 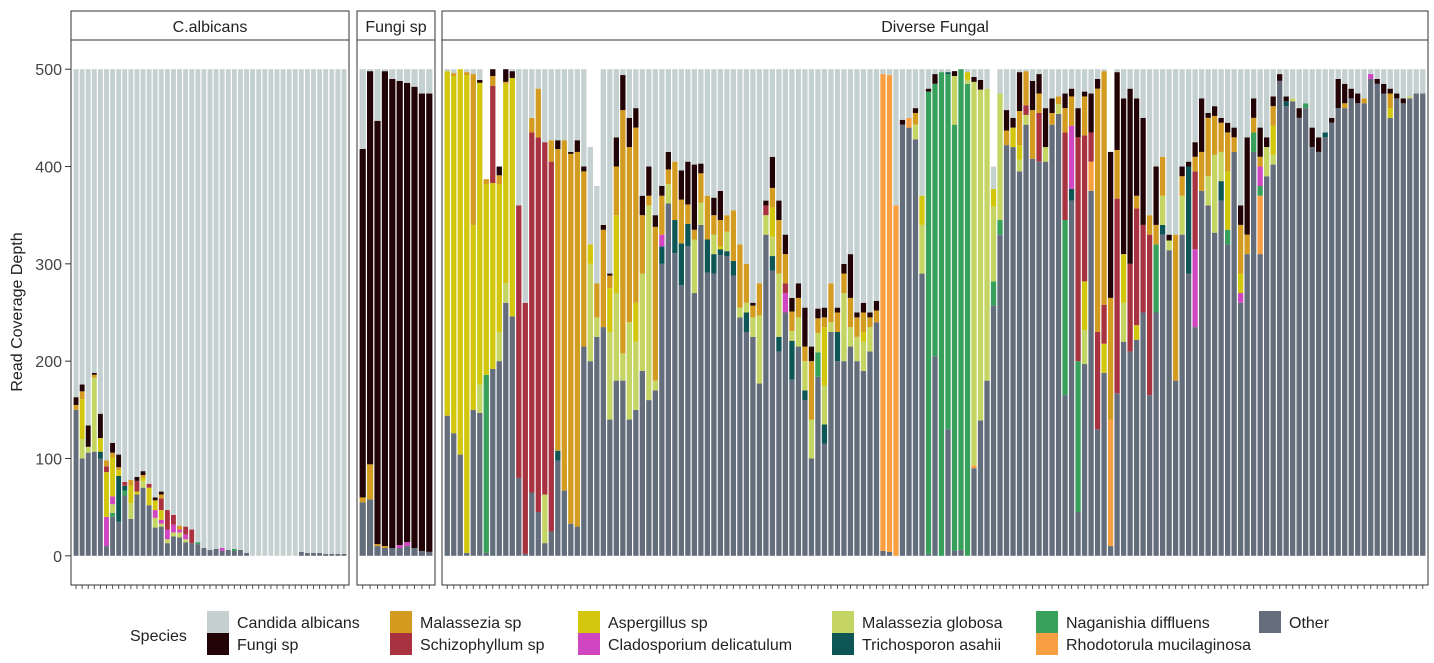 What do you see at coordinates (396, 312) in the screenshot?
I see `panel-border` at bounding box center [396, 312].